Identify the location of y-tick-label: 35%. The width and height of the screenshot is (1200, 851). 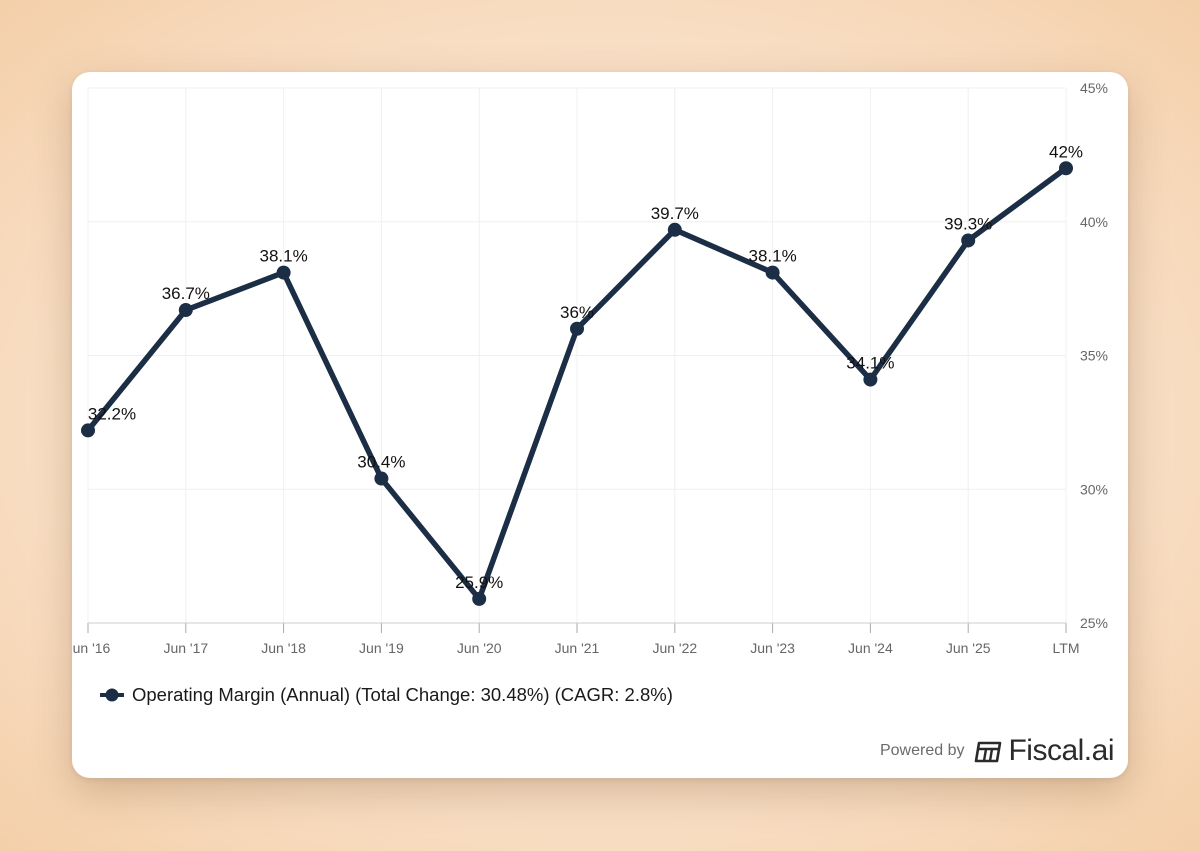
(1094, 356).